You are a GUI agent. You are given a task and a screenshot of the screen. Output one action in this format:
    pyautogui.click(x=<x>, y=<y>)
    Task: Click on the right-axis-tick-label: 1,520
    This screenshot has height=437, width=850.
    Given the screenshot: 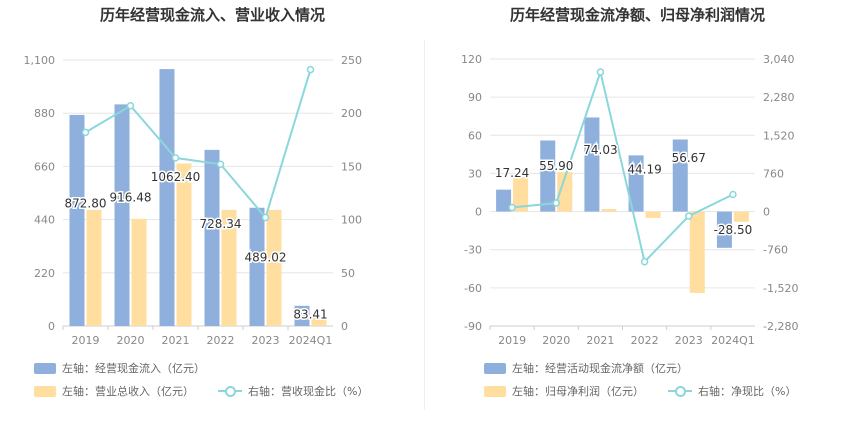 What is the action you would take?
    pyautogui.click(x=779, y=135)
    